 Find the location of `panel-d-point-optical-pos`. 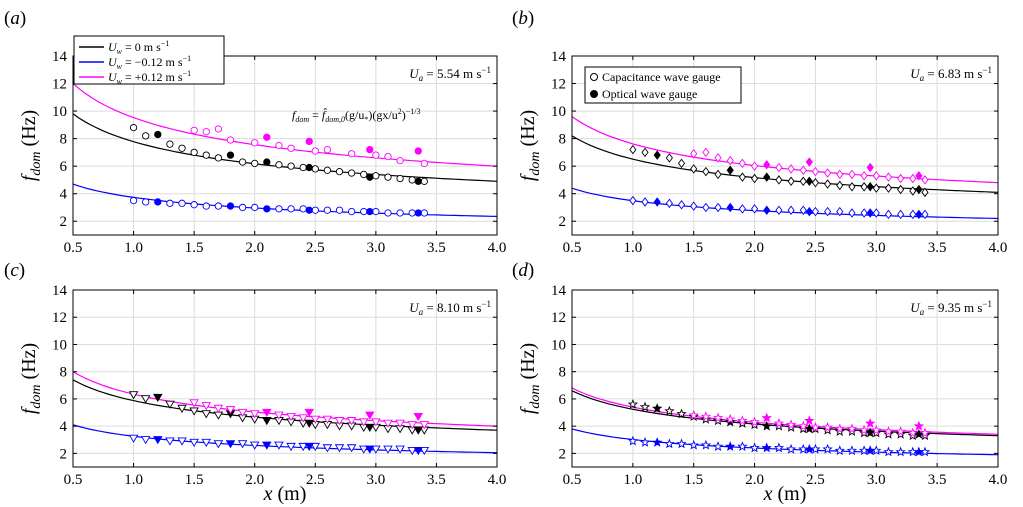

panel-d-point-optical-pos is located at coordinates (766, 417).